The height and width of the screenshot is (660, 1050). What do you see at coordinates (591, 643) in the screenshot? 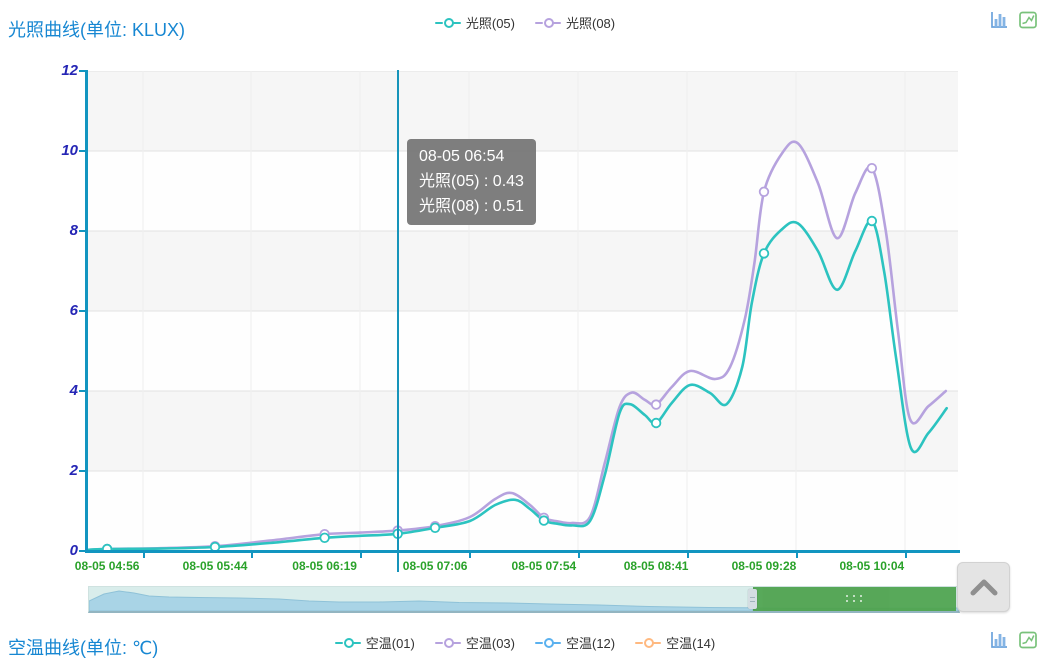
I see `legend-label: 空温(12)` at bounding box center [591, 643].